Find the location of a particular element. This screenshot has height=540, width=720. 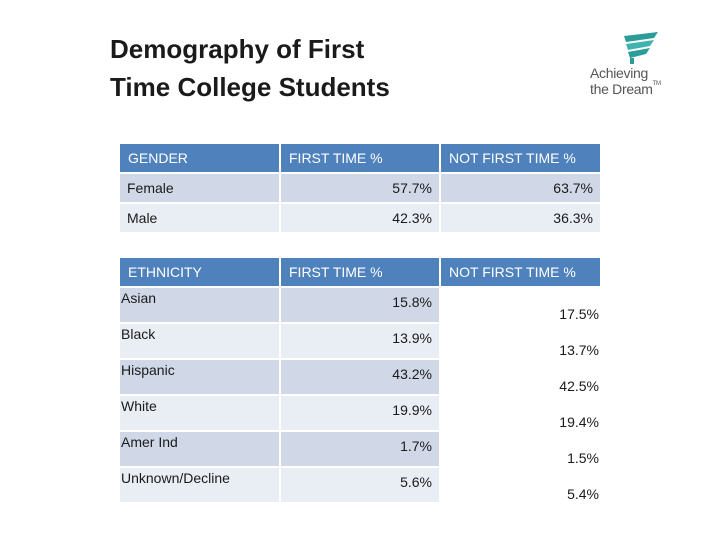

title-line-1: Demography of First is located at coordinates (237, 49).